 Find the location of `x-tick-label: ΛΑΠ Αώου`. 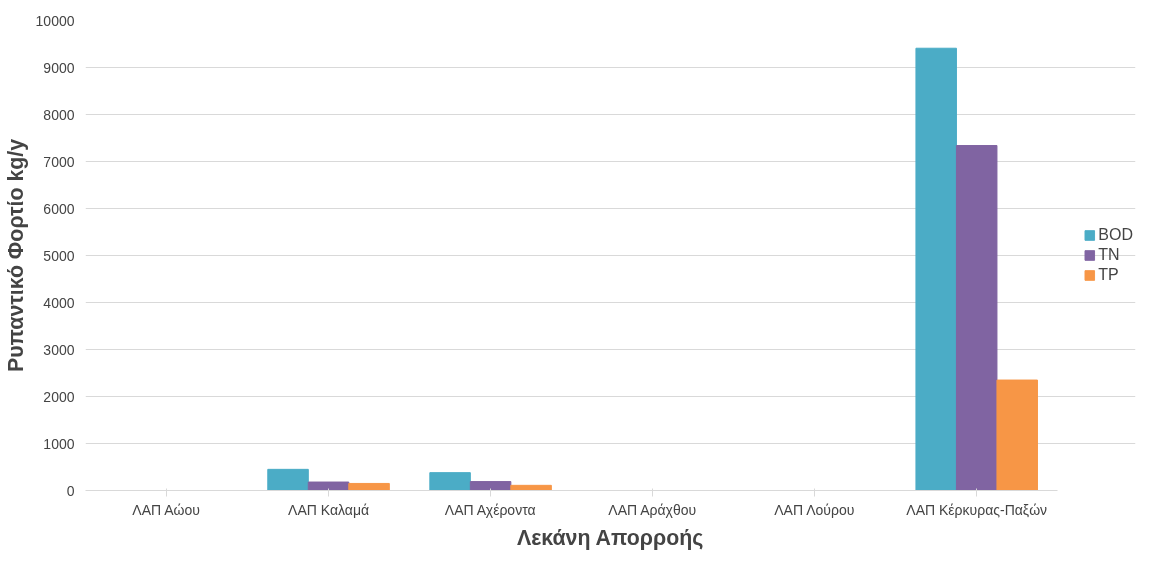

x-tick-label: ΛΑΠ Αώου is located at coordinates (166, 509).